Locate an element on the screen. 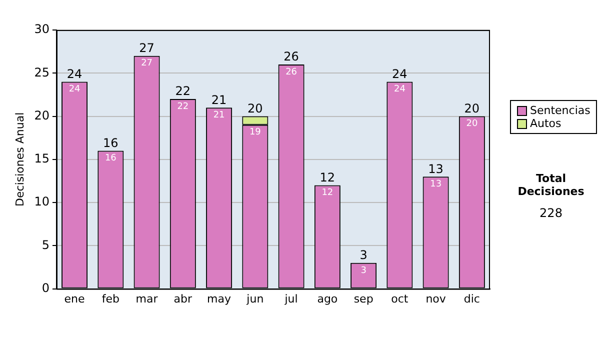  x-tick-label: dic is located at coordinates (472, 299).